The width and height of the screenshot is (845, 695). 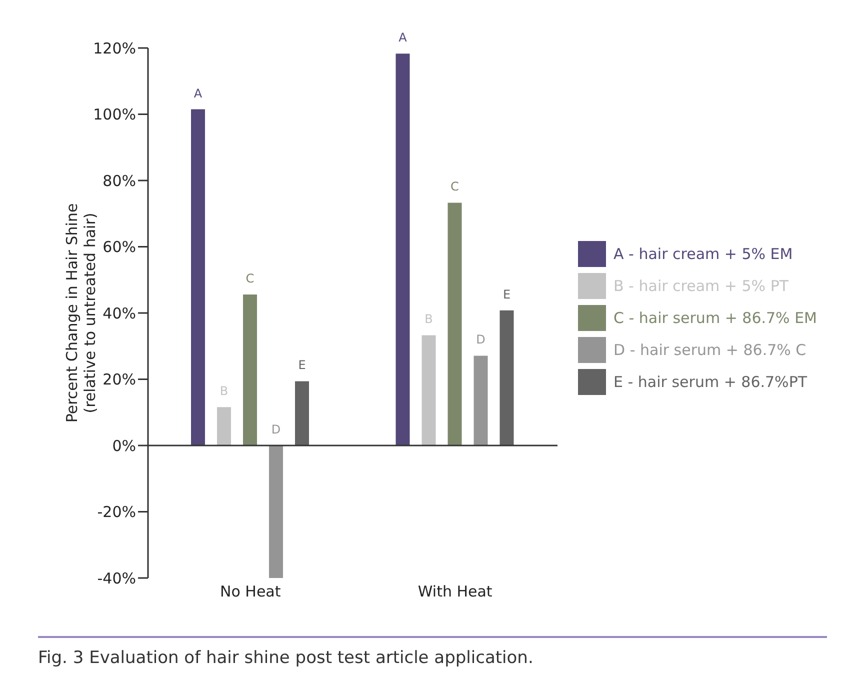 What do you see at coordinates (81, 313) in the screenshot?
I see `y-axis-title: Percent Change in Hair Shine (relative to untreated hair)` at bounding box center [81, 313].